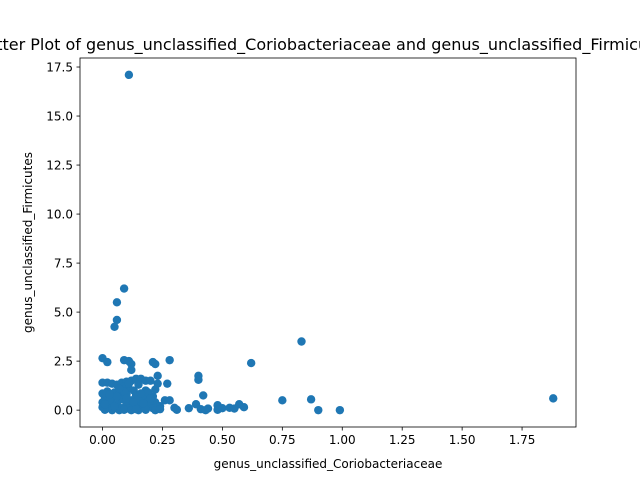 The image size is (640, 480). I want to click on x-tick-label: 1.00, so click(342, 440).